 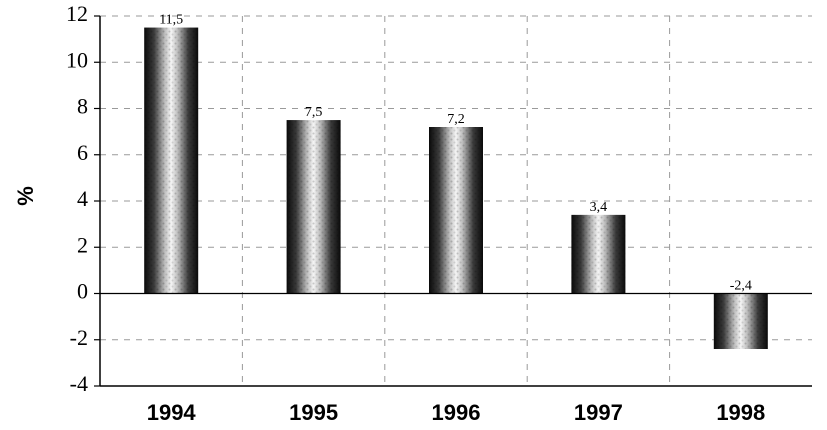 What do you see at coordinates (314, 112) in the screenshot?
I see `data-label: 7,5` at bounding box center [314, 112].